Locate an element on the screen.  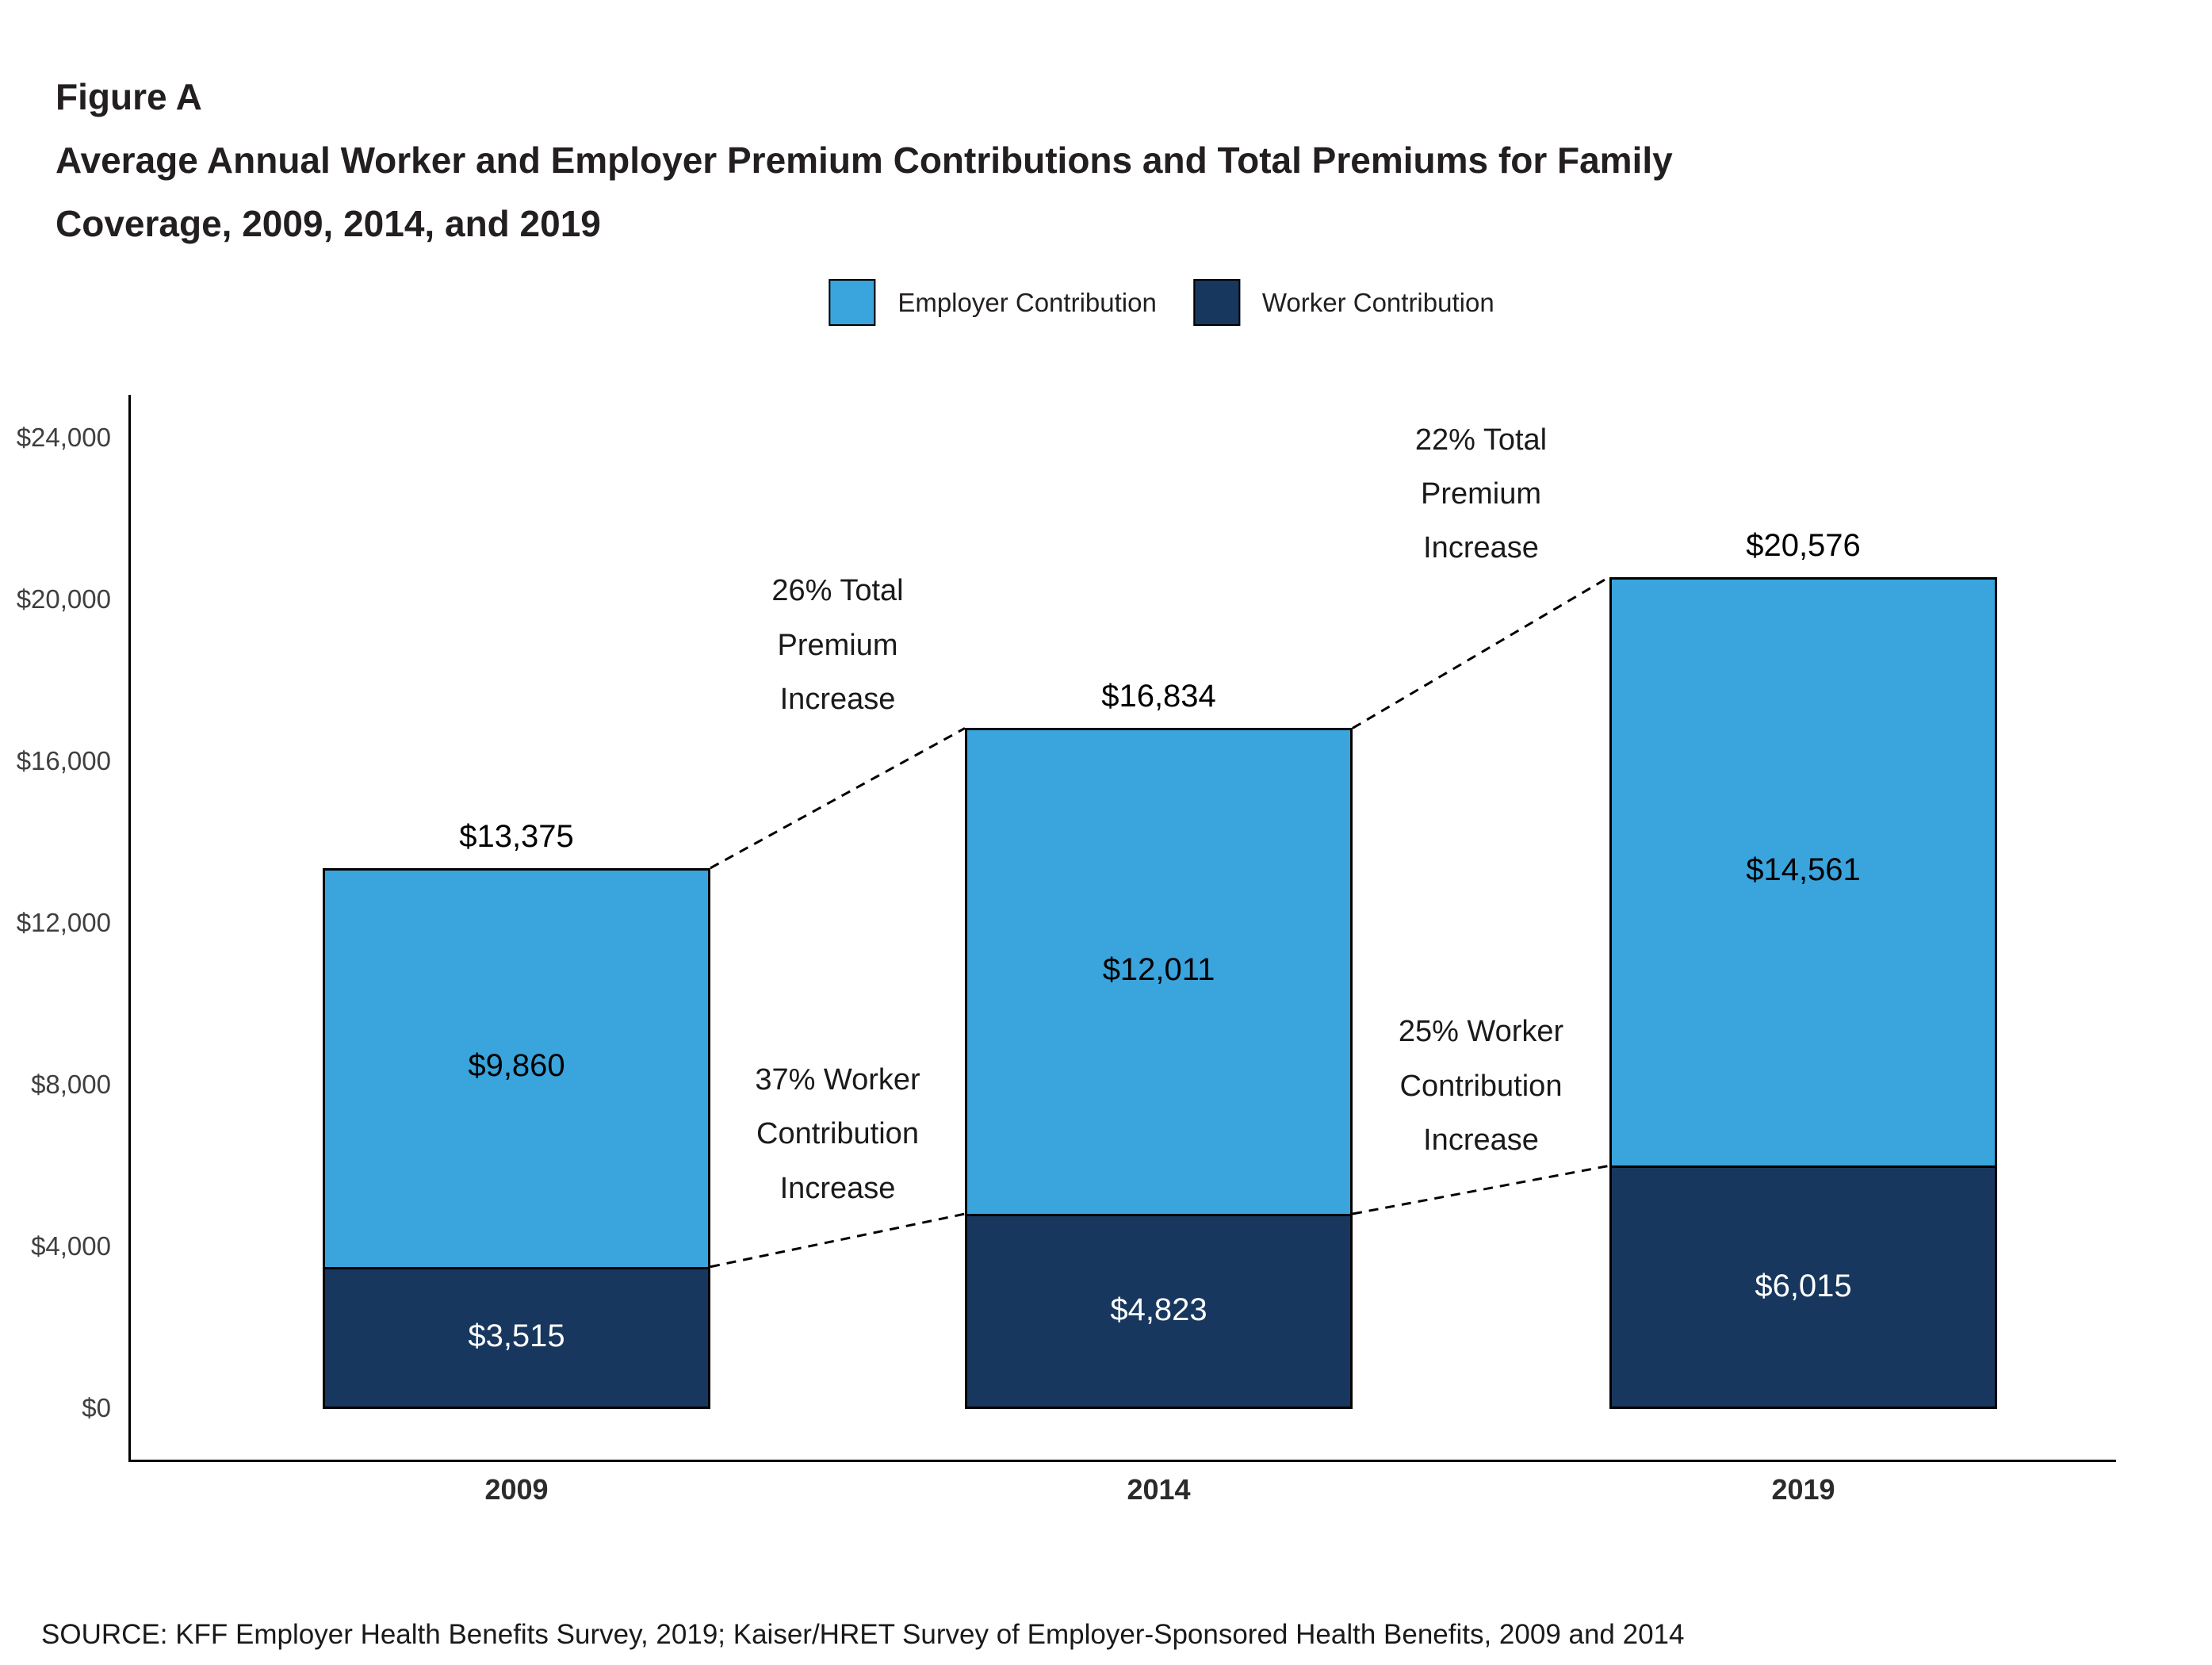
x-axis-line is located at coordinates (1122, 1461).